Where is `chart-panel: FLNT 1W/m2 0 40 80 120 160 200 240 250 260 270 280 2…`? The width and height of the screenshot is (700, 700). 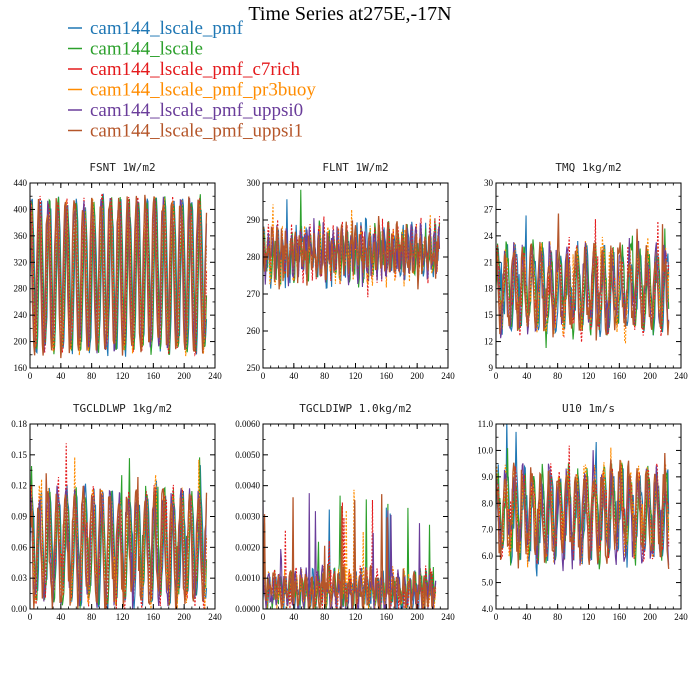 chart-panel: FLNT 1W/m2 0 40 80 120 160 200 240 250 260 270 280 2… is located at coordinates (351, 271).